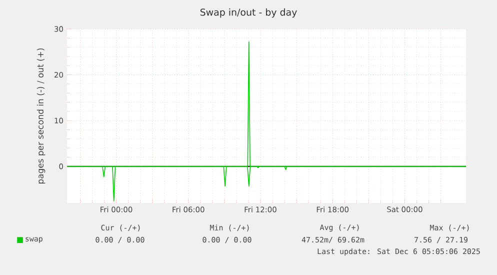  Describe the element at coordinates (248, 13) in the screenshot. I see `chart-title: Swap in/out - by day` at that location.